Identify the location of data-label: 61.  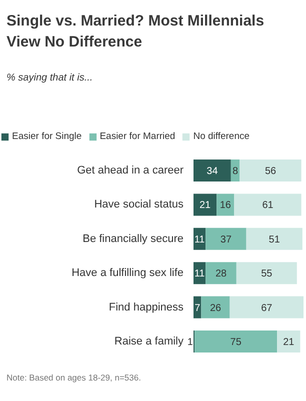
(268, 206).